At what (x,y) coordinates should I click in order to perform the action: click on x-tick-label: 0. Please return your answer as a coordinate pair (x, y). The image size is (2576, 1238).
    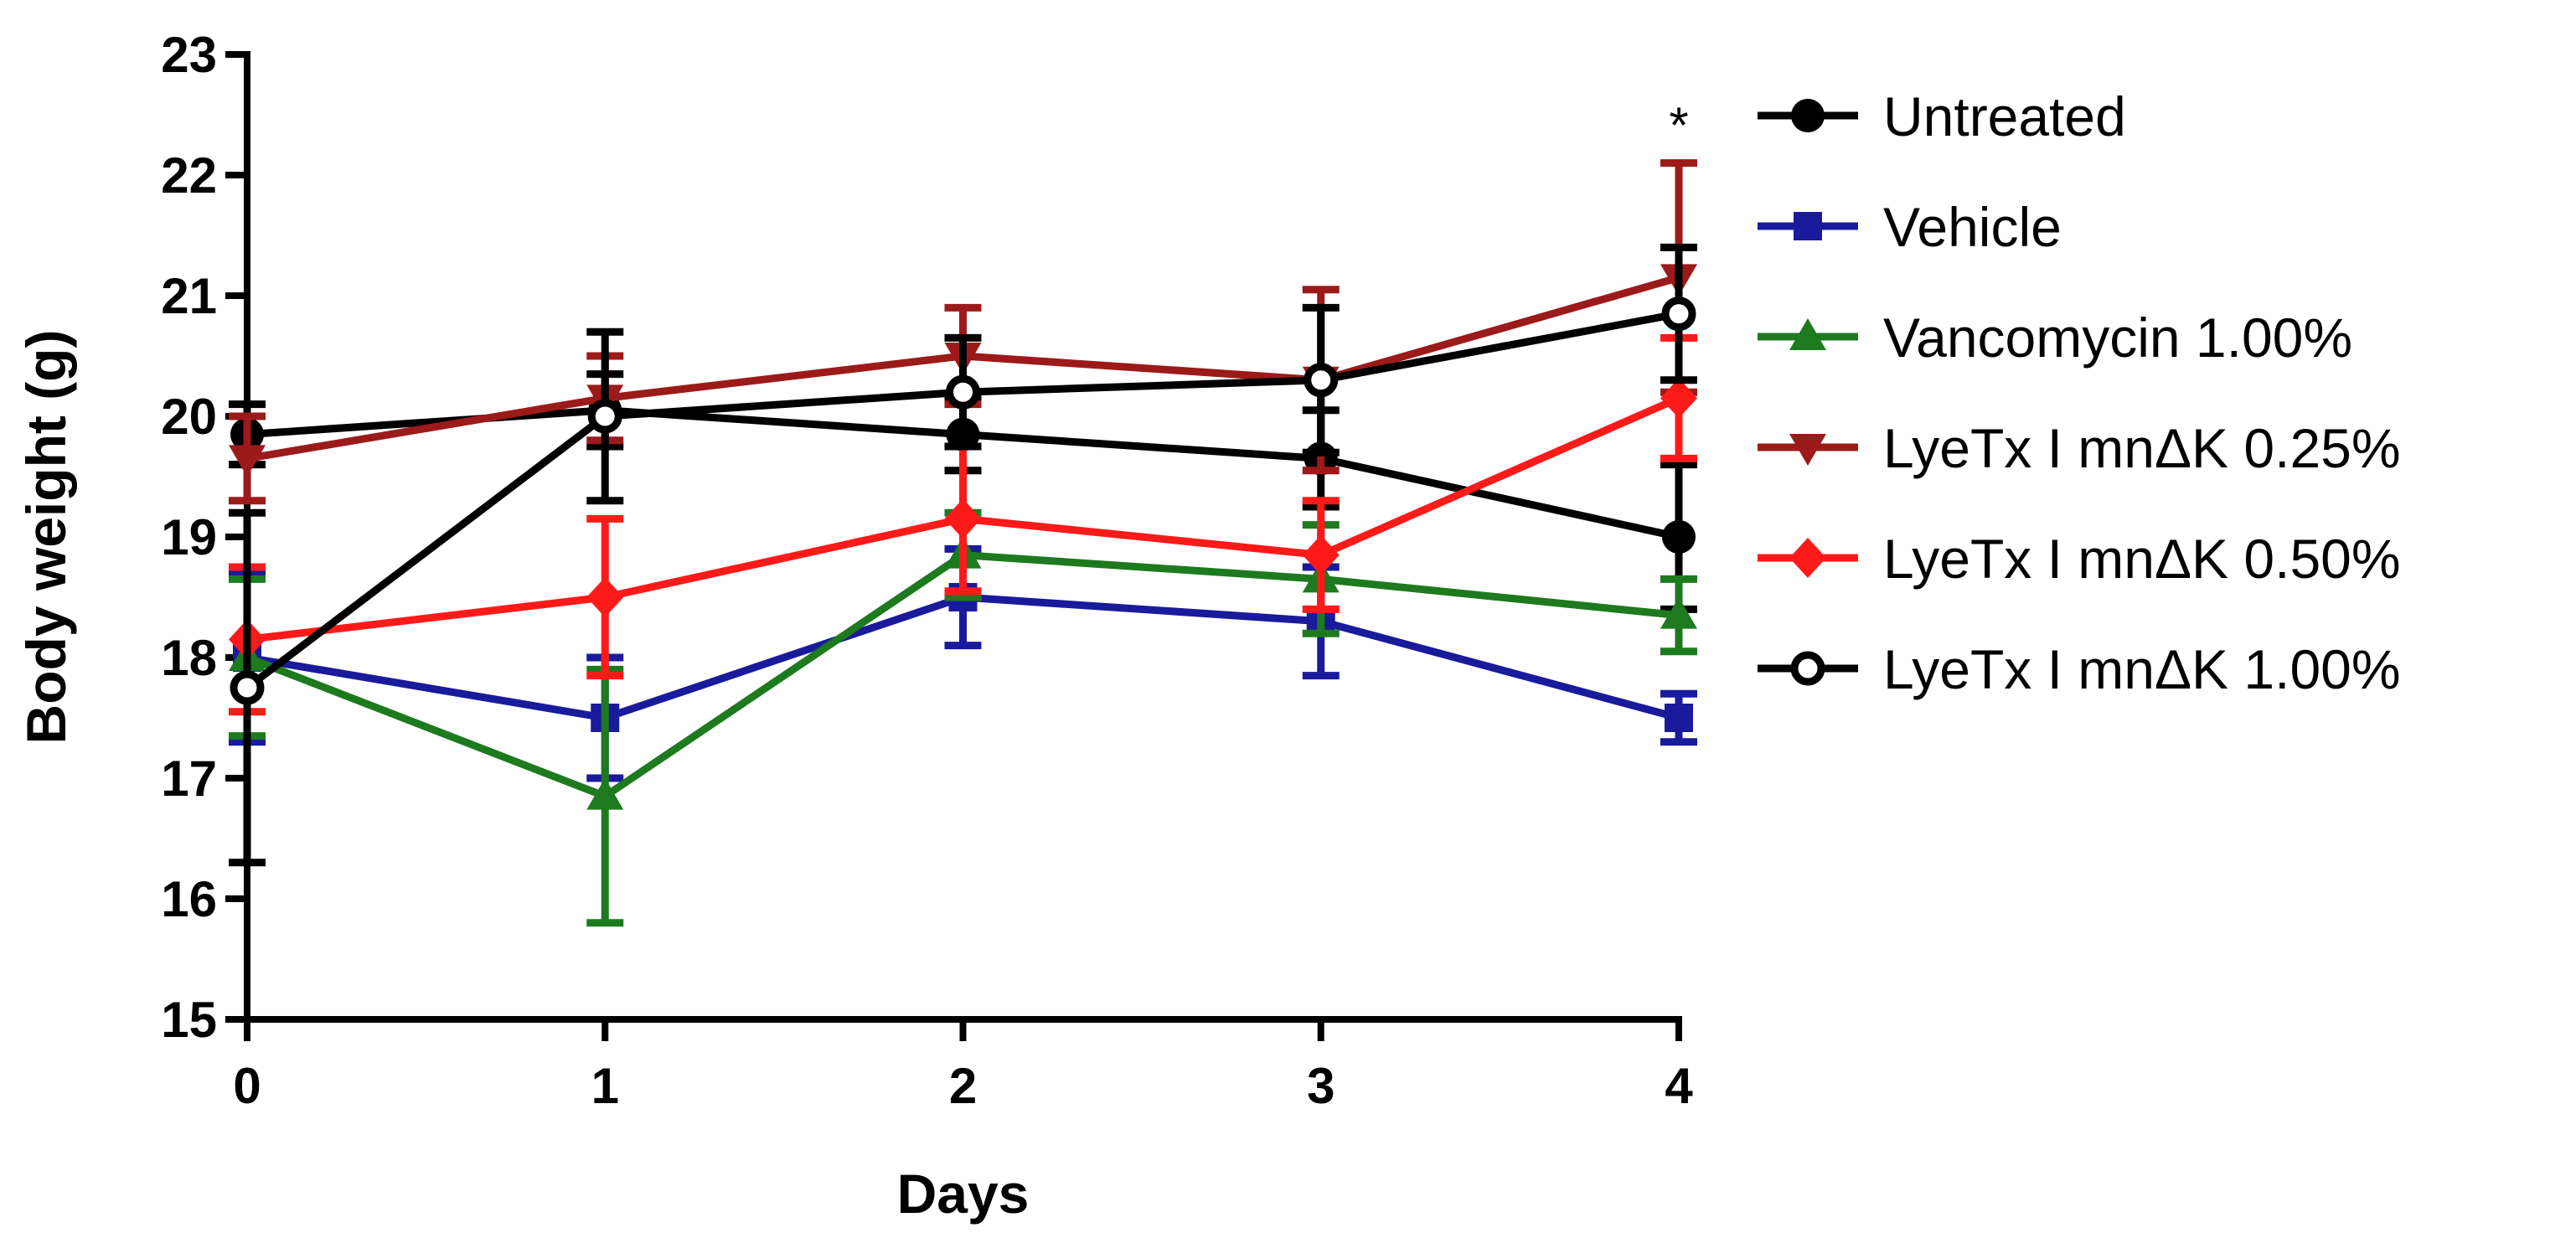
    Looking at the image, I should click on (247, 1086).